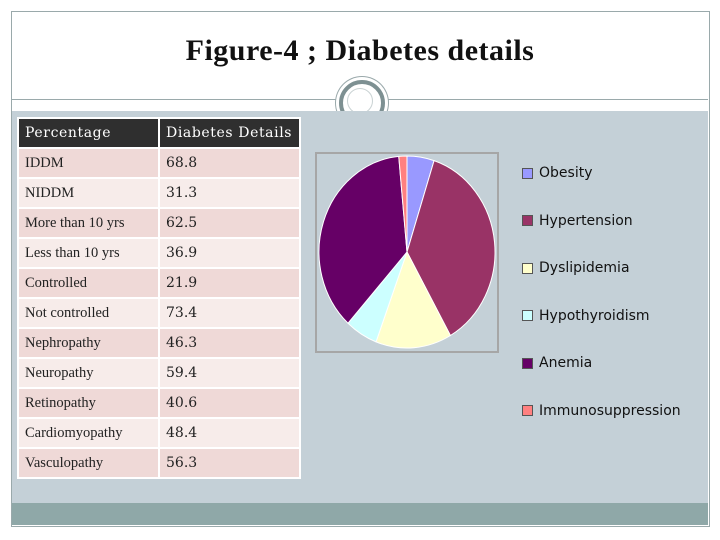 The width and height of the screenshot is (720, 540). I want to click on pie-slice-hypertension, so click(451, 248).